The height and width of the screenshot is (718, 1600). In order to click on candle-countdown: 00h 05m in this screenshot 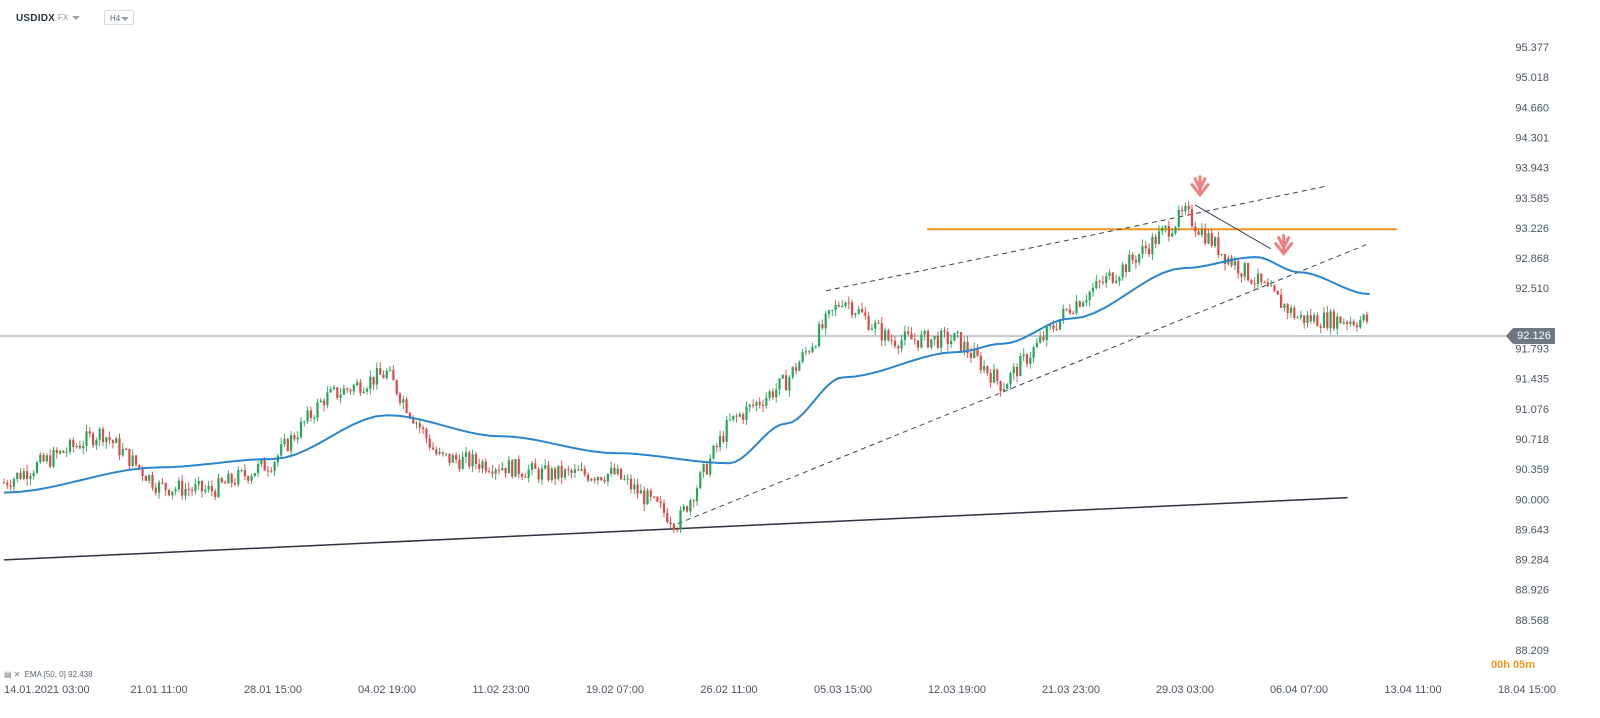, I will do `click(1513, 665)`.